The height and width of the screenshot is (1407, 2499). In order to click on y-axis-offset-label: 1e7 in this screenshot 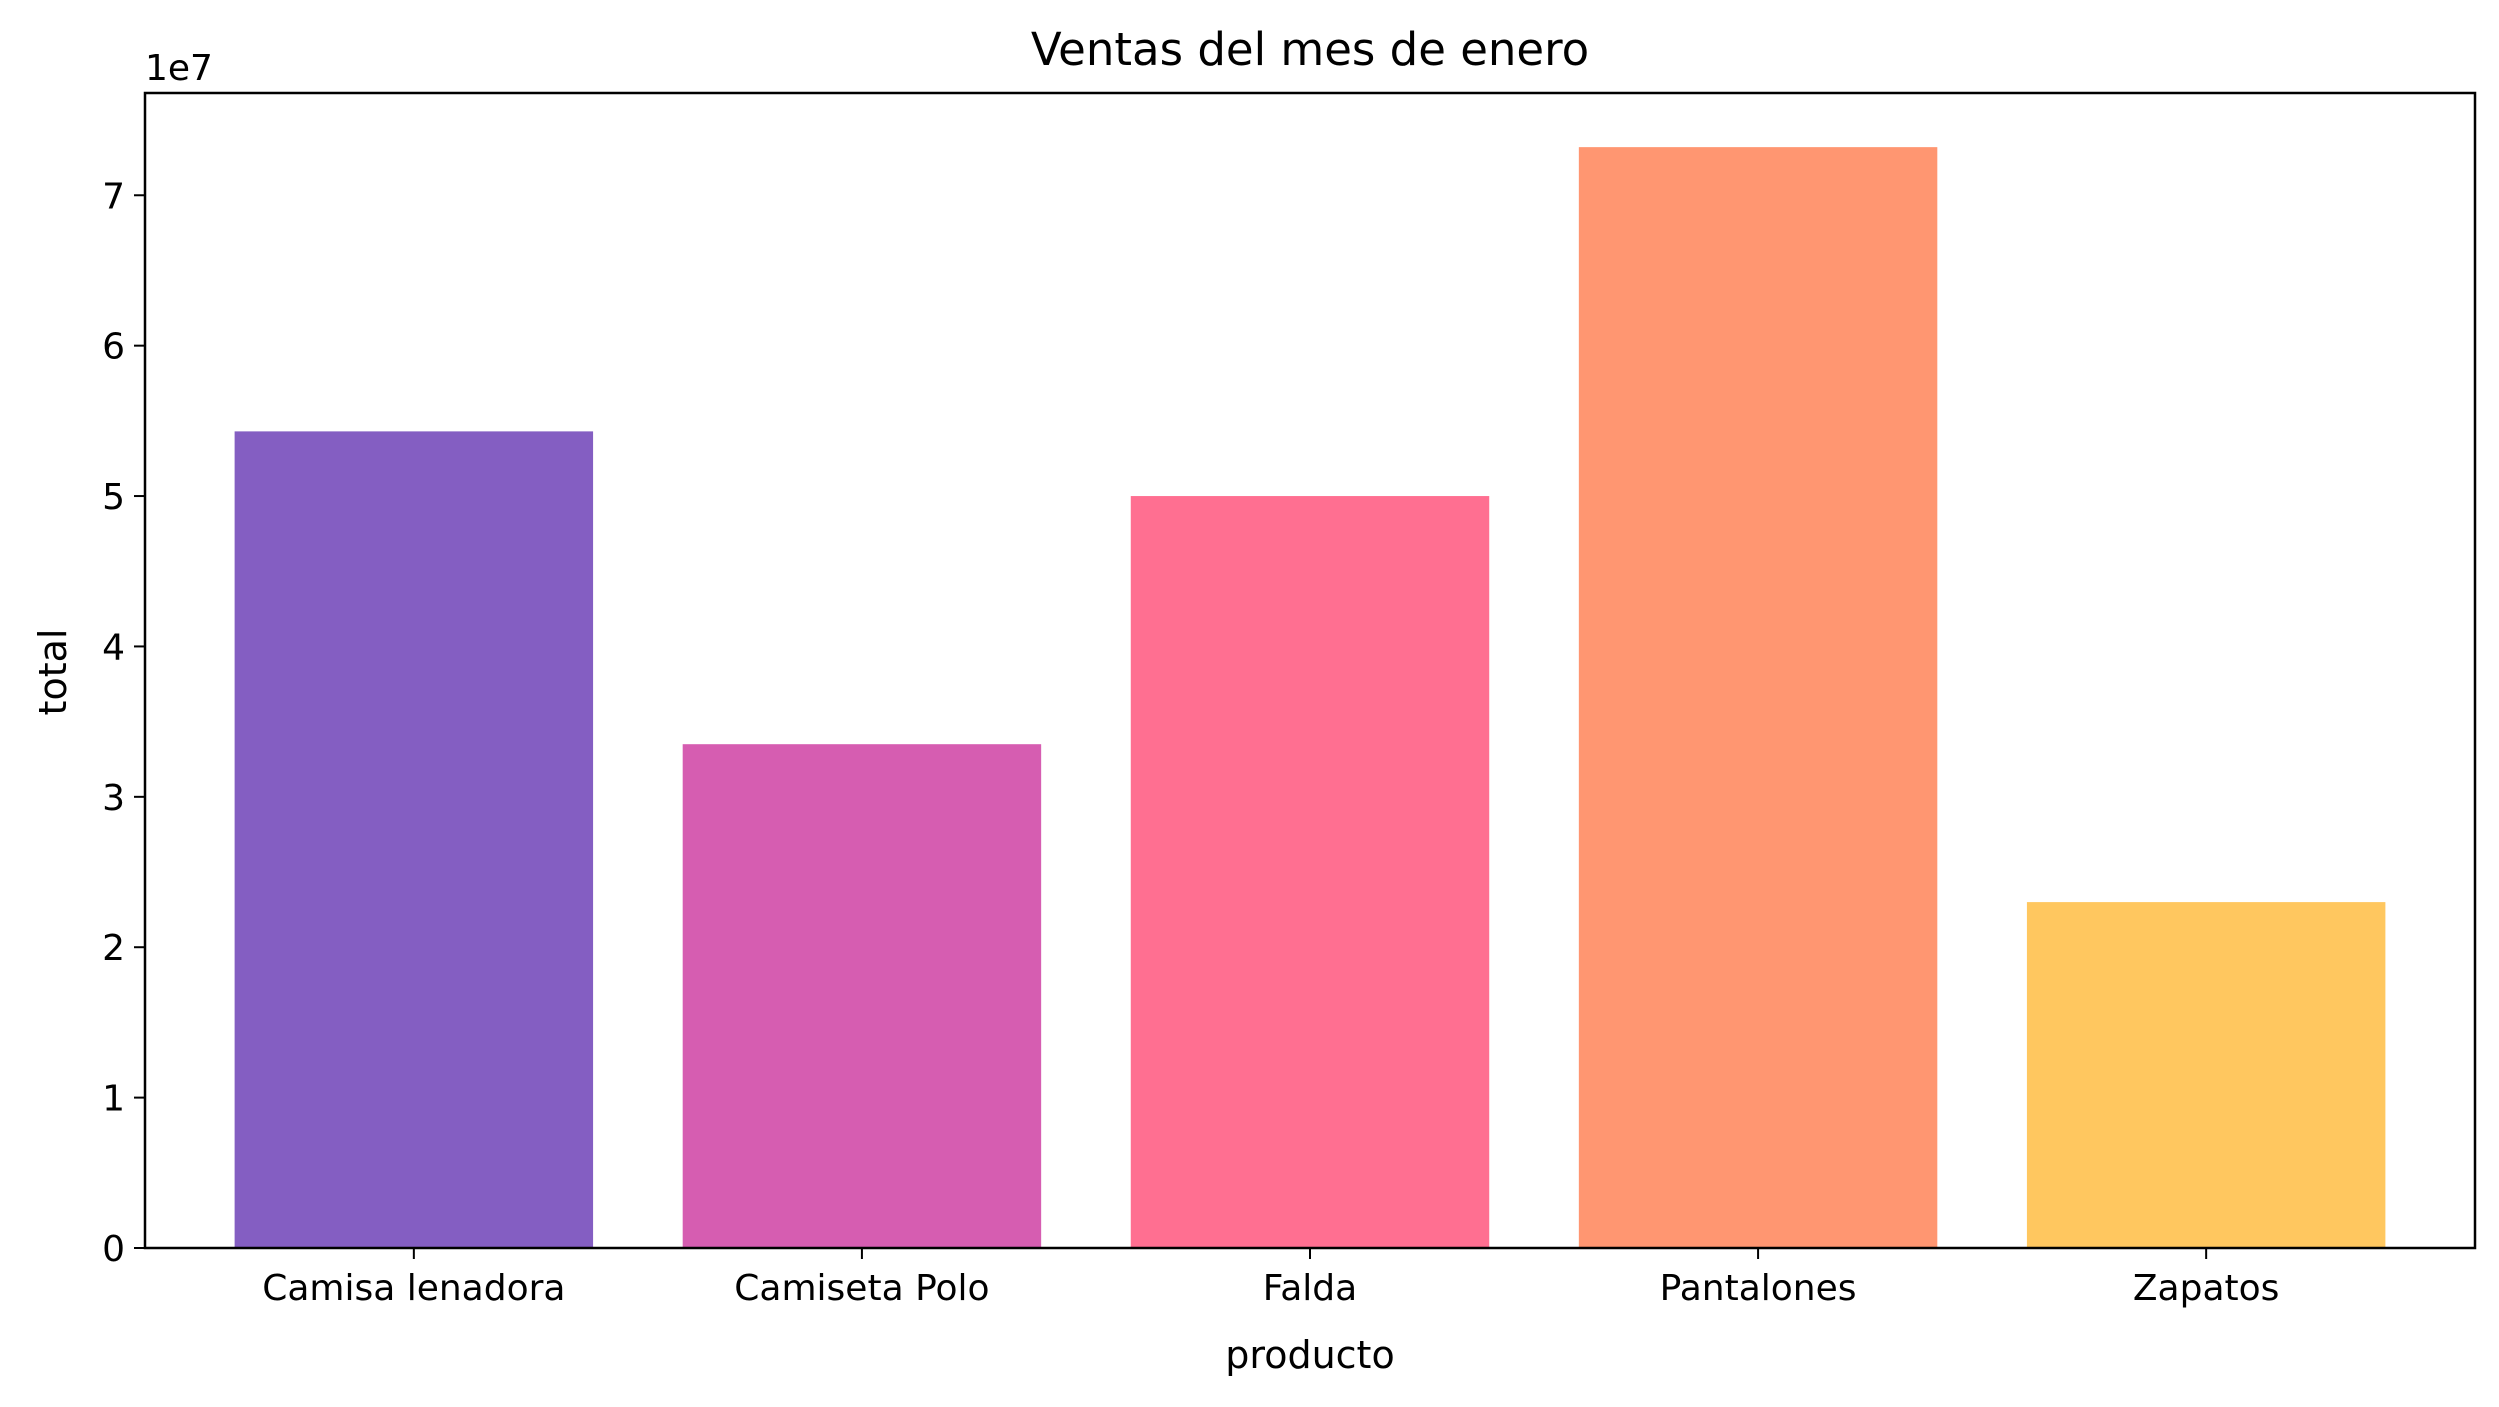, I will do `click(179, 68)`.